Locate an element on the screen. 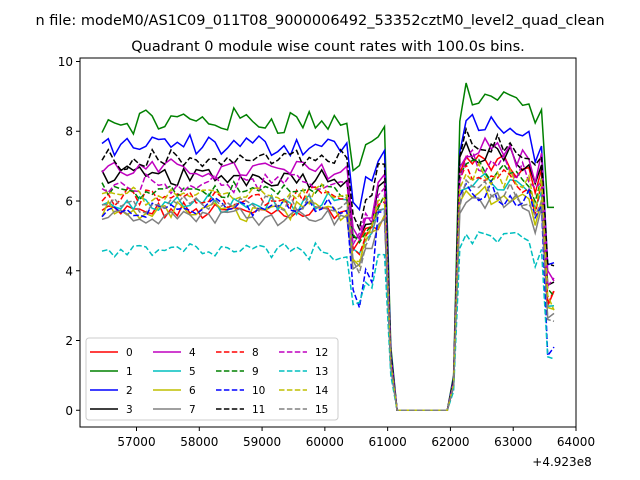 This screenshot has width=640, height=480. x-tick-label: 61000 is located at coordinates (388, 442).